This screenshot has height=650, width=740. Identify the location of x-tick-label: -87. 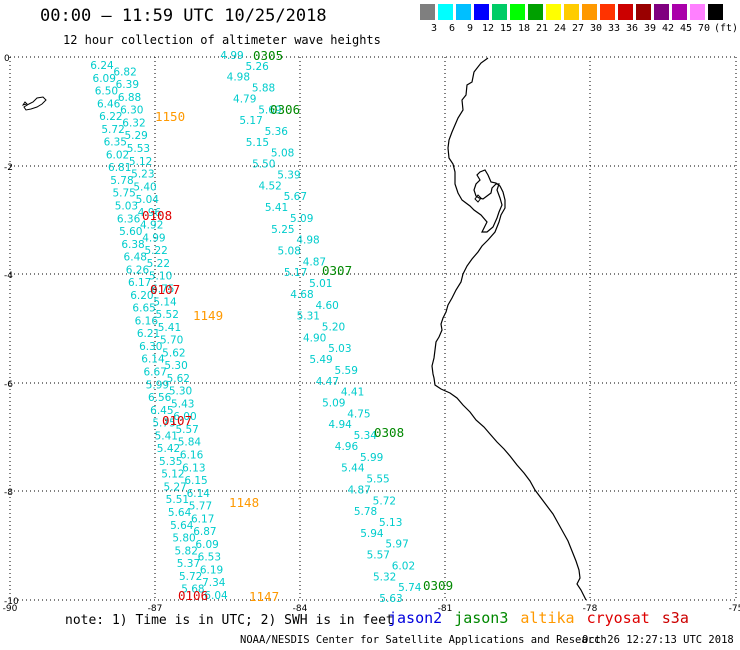
(155, 609).